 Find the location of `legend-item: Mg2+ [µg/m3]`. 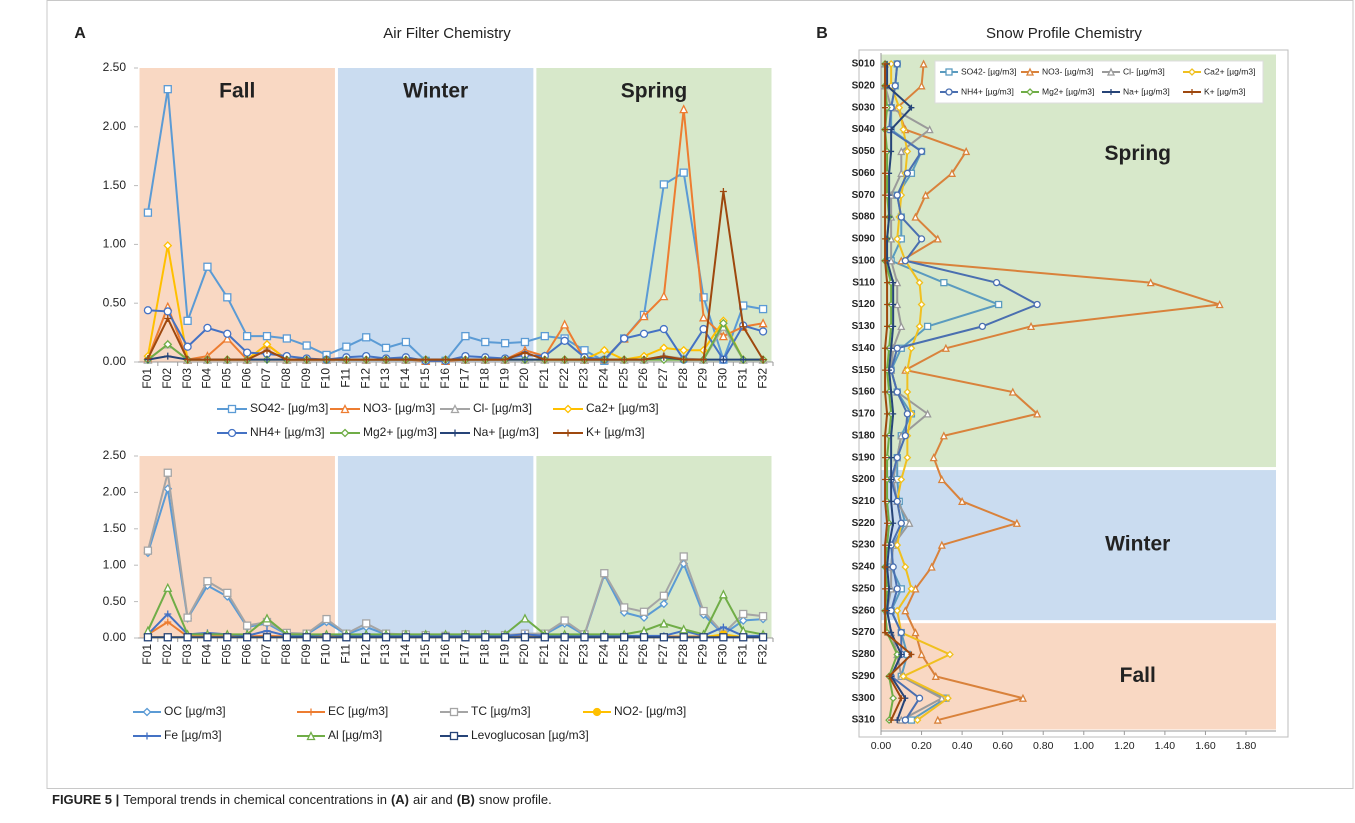

legend-item: Mg2+ [µg/m3] is located at coordinates (1057, 91).